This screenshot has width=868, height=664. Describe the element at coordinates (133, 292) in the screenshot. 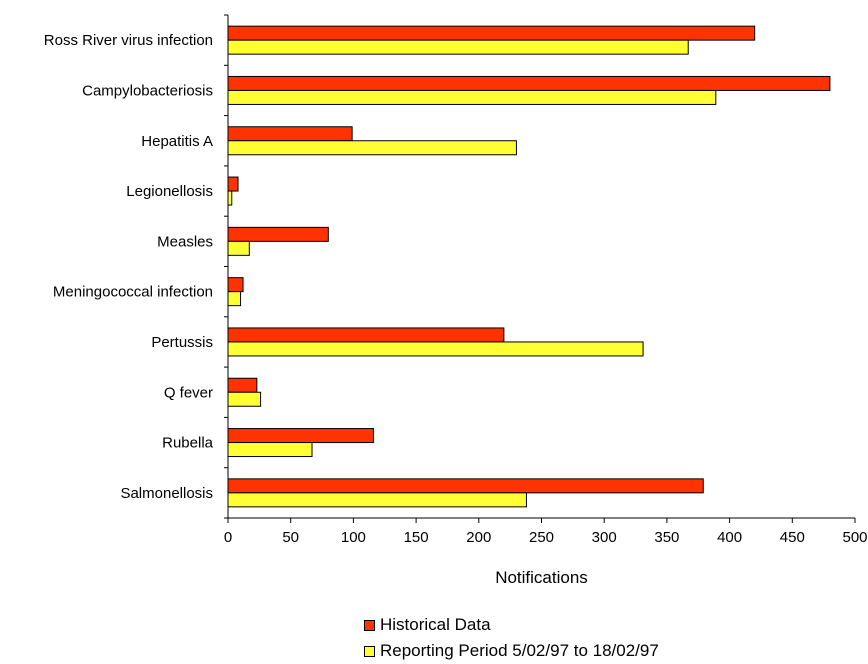

I see `category-label: Meningococcal infection` at that location.